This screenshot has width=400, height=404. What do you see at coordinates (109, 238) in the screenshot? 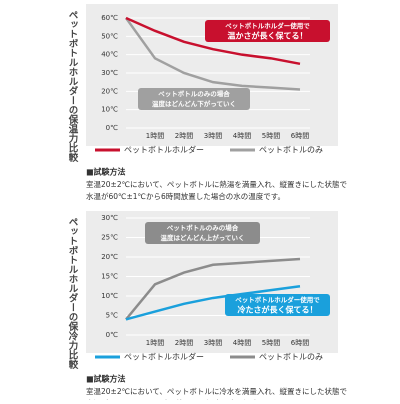
I see `y-tick-label: 25℃` at bounding box center [109, 238].